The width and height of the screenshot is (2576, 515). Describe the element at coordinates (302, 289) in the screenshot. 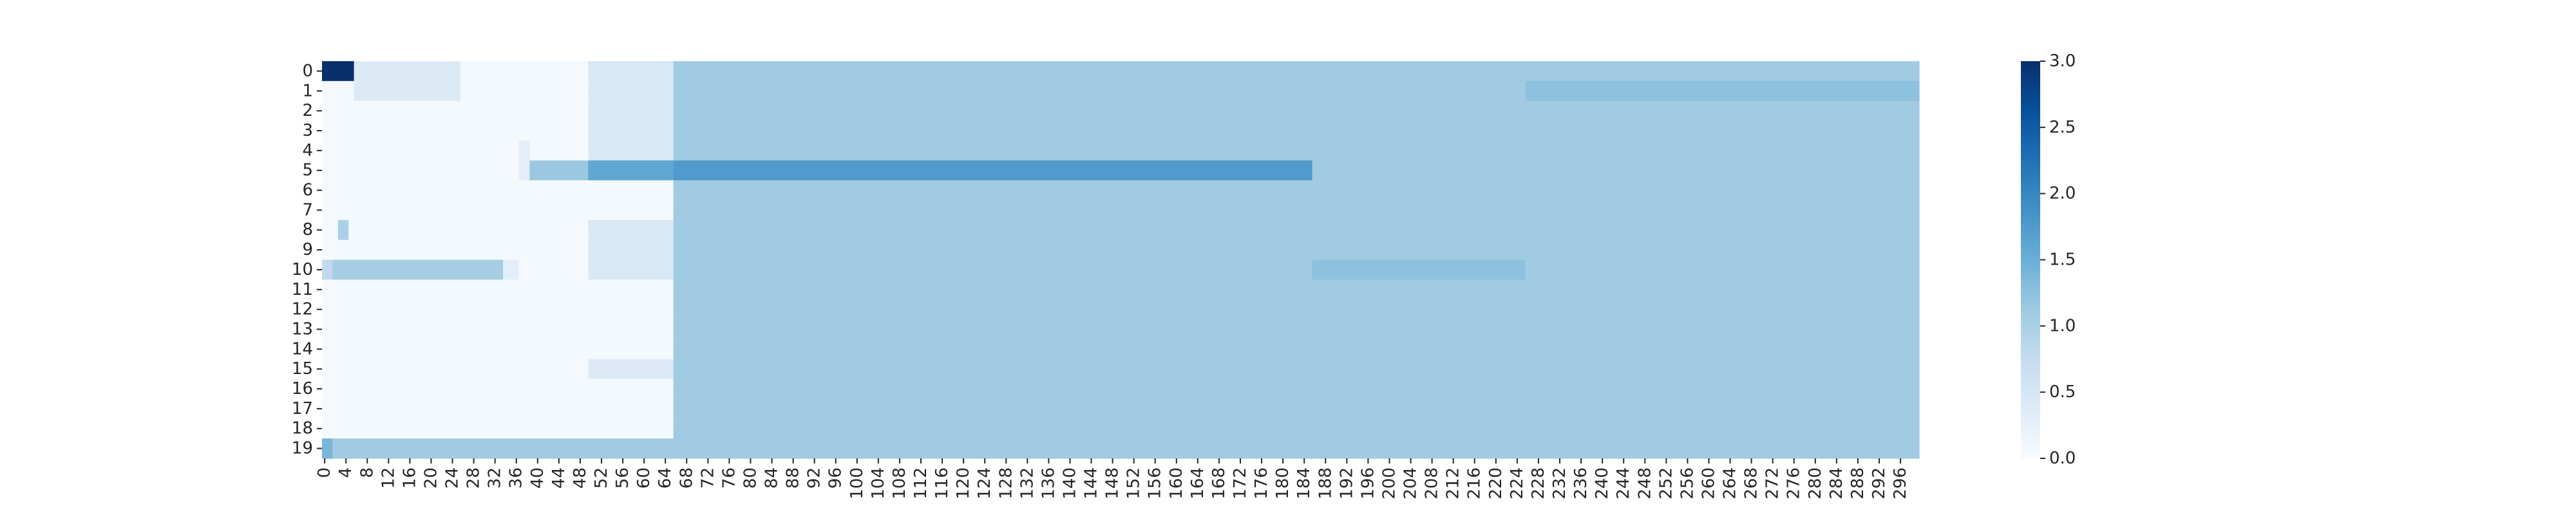

I see `y-tick-label: 11` at that location.